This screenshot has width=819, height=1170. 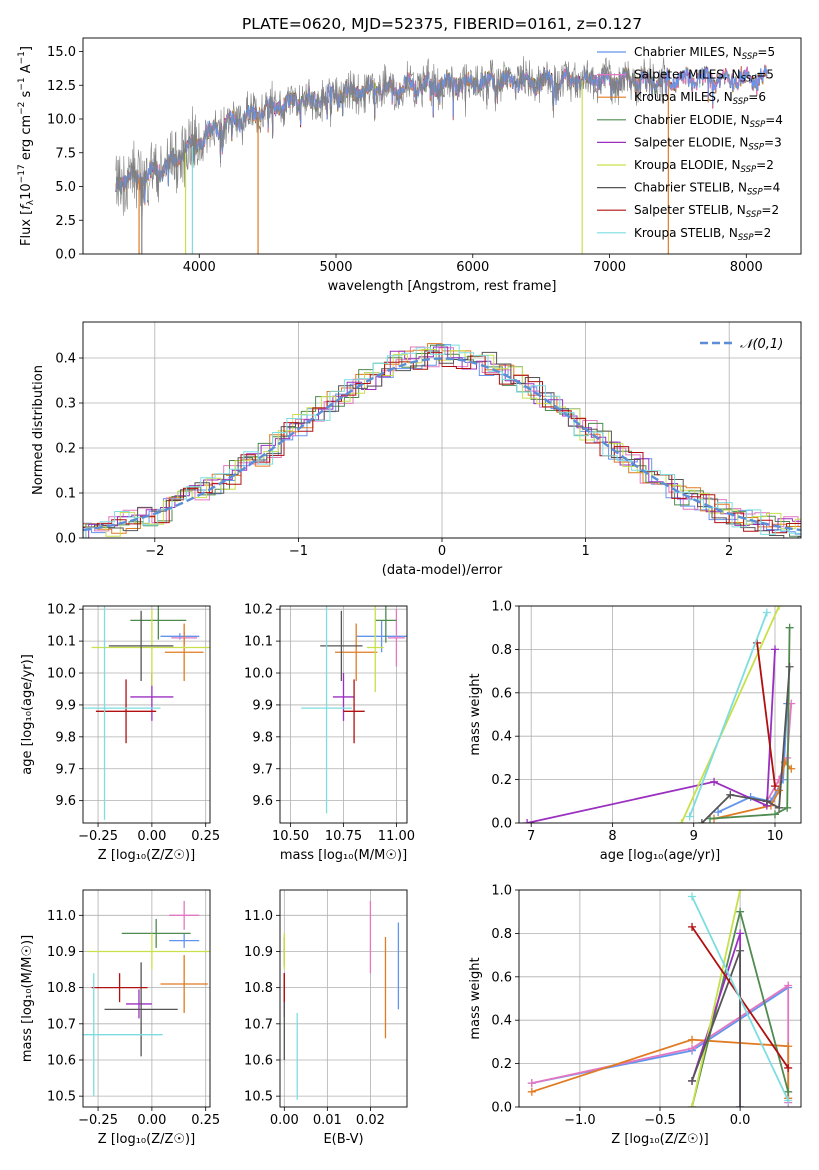 What do you see at coordinates (199, 267) in the screenshot?
I see `x-tick-label: 4000` at bounding box center [199, 267].